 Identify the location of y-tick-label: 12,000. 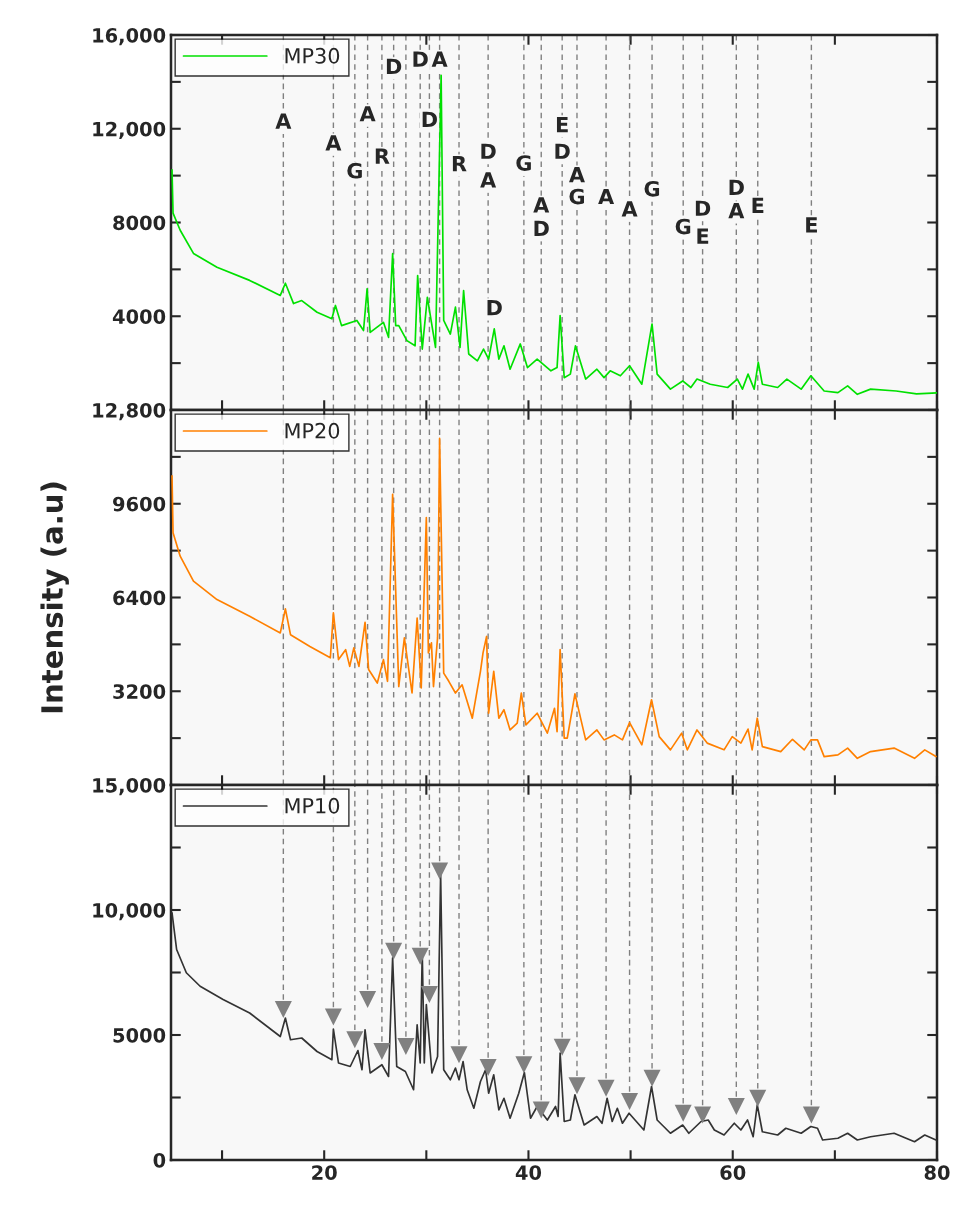
(129, 130).